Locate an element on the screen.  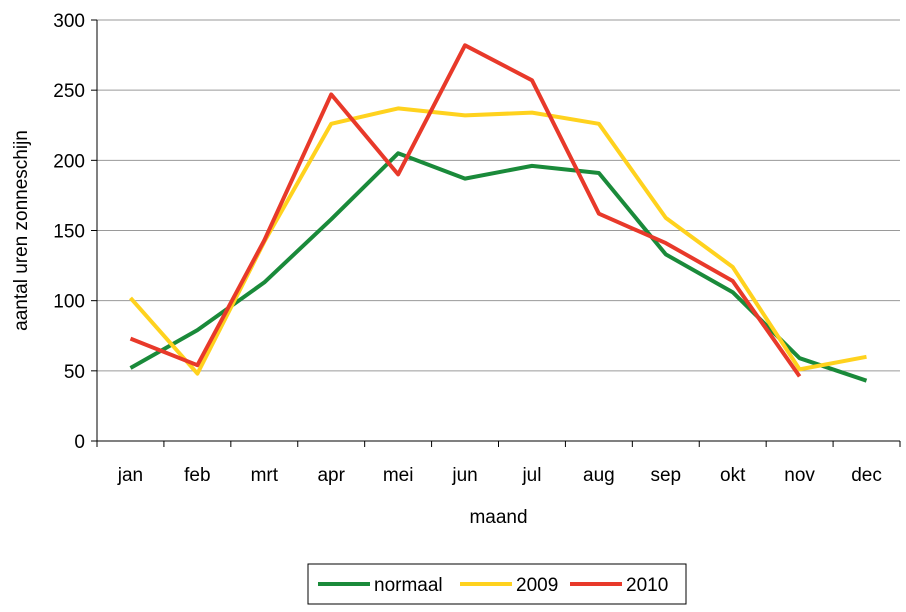
y-tick-label: 50 is located at coordinates (74, 372).